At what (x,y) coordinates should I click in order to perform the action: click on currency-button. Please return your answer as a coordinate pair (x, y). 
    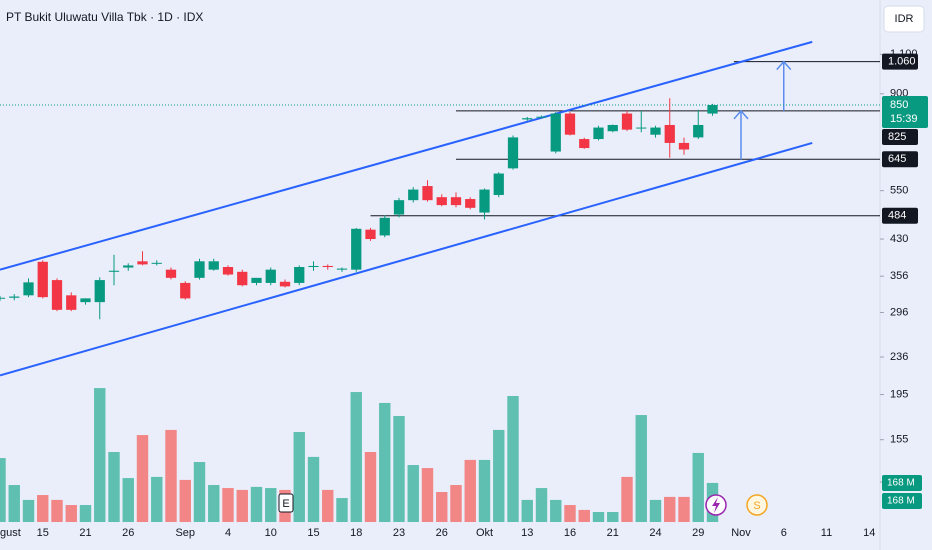
    Looking at the image, I should click on (904, 19).